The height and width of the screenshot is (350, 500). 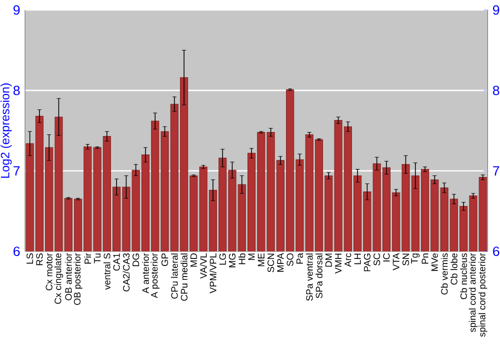 What do you see at coordinates (203, 266) in the screenshot?
I see `x-tick-label: VA/VL` at bounding box center [203, 266].